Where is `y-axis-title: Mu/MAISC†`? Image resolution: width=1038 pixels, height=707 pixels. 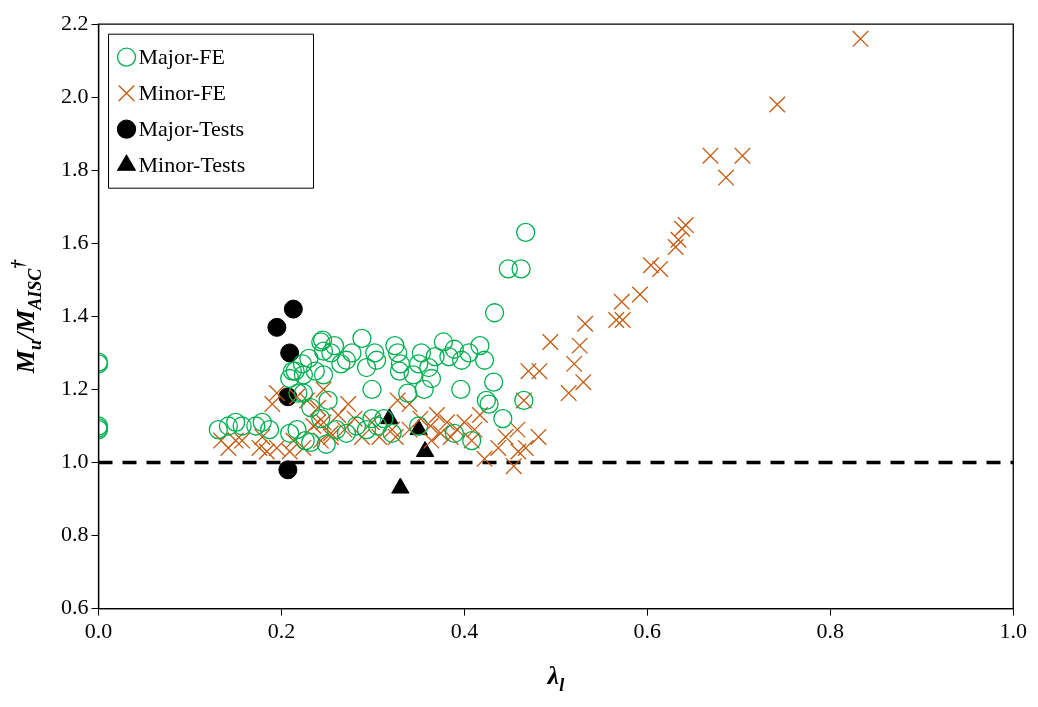 y-axis-title: Mu/MAISC† is located at coordinates (26, 316).